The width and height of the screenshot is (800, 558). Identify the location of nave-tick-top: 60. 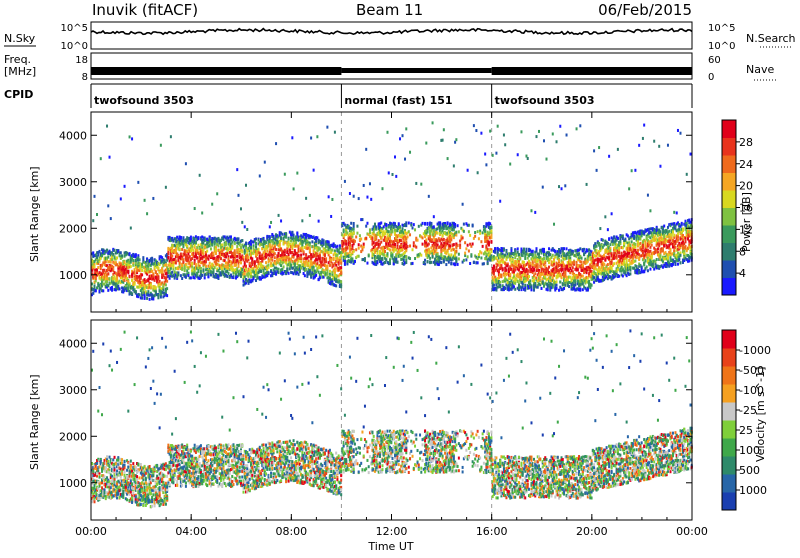
(714, 60).